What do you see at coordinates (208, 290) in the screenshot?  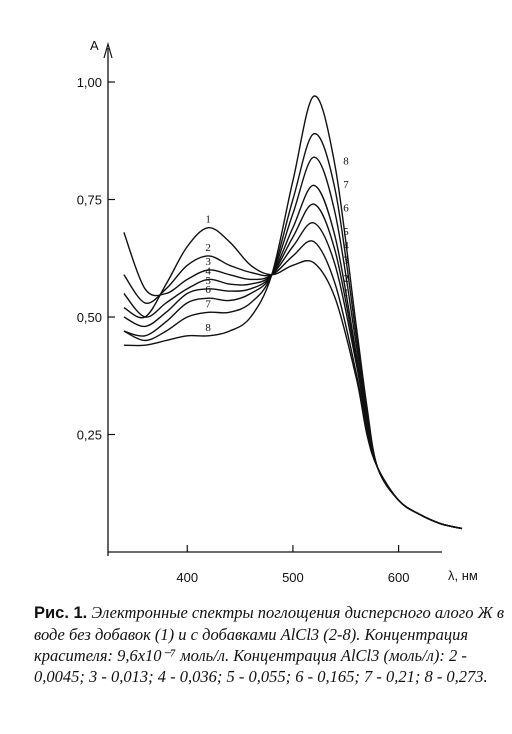 I see `curve-label-6: 6` at bounding box center [208, 290].